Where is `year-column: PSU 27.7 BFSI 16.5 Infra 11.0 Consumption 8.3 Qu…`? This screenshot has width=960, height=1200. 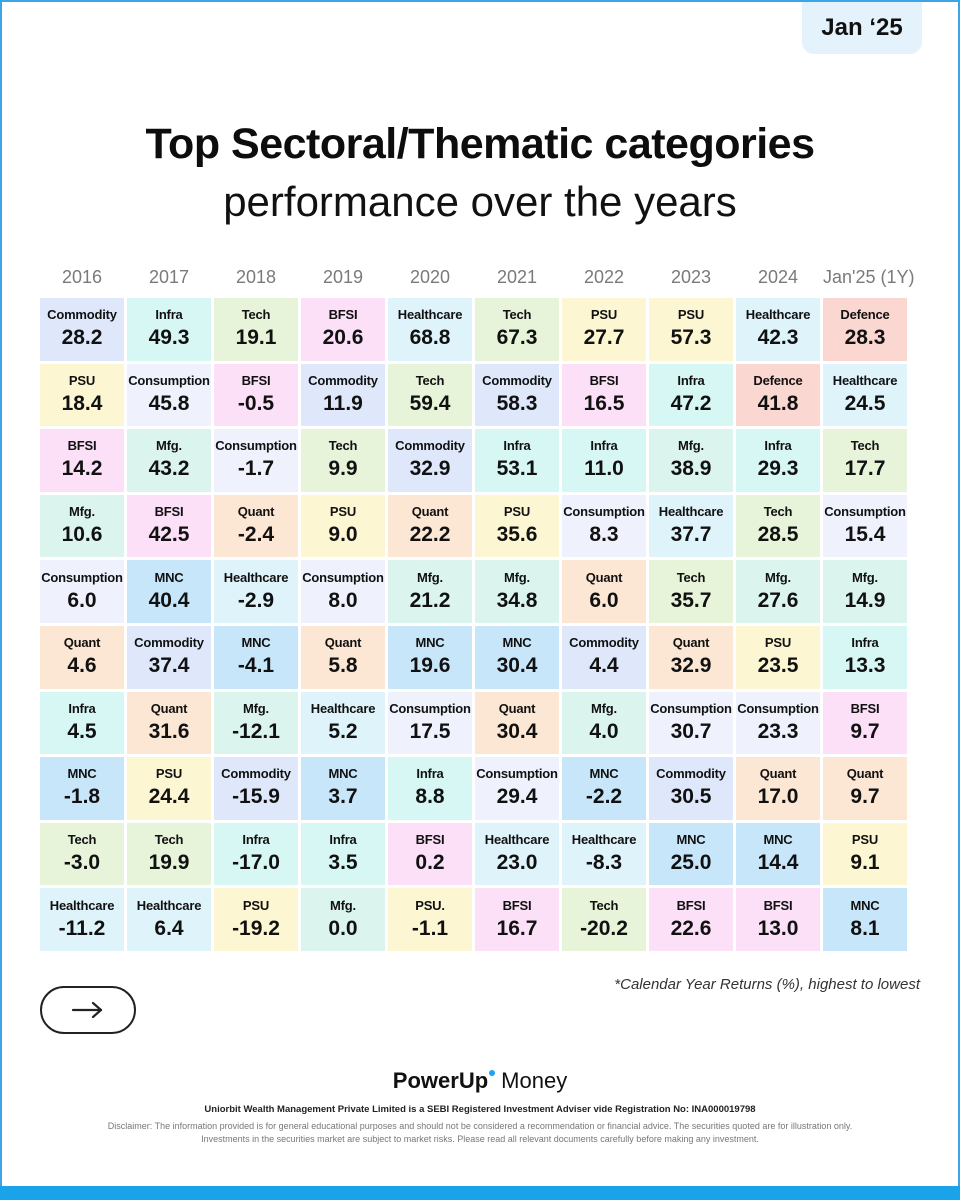
year-column: PSU 27.7 BFSI 16.5 Infra 11.0 Consumption 8.3 Qu… is located at coordinates (604, 624).